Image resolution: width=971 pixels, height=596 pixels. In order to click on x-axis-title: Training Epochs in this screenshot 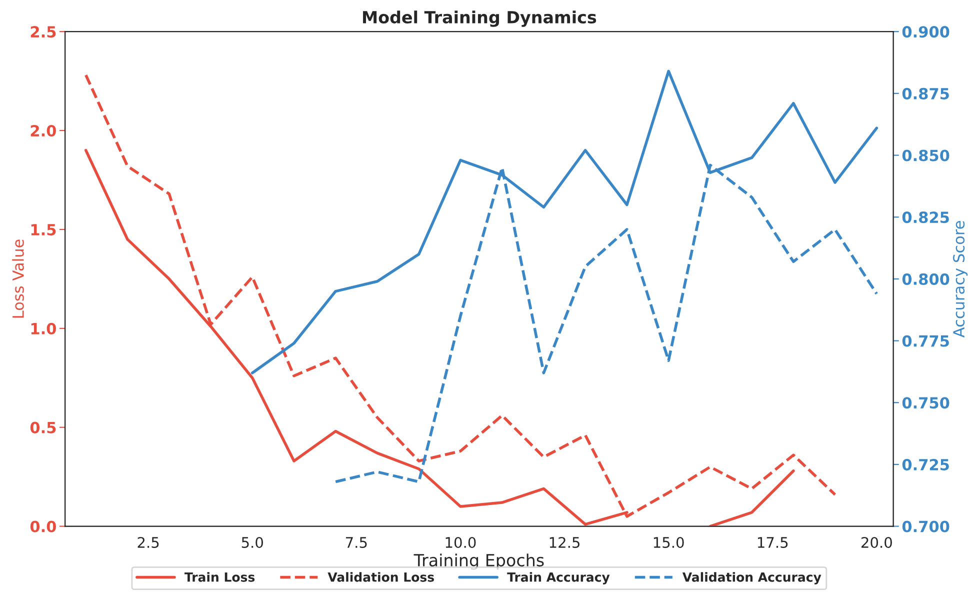, I will do `click(479, 562)`.